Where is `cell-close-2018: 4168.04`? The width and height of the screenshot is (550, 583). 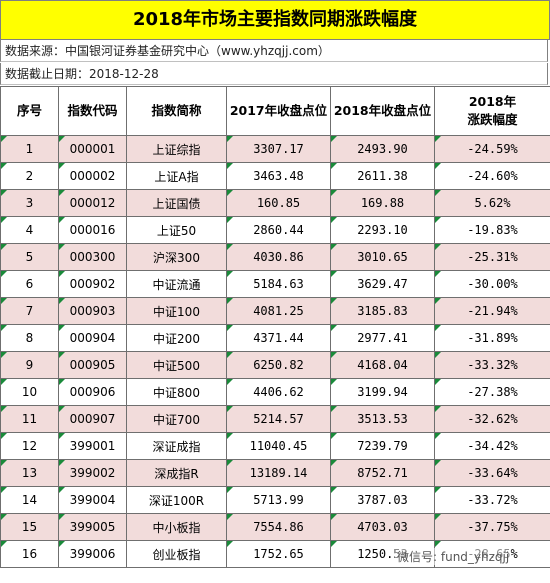 cell-close-2018: 4168.04 is located at coordinates (382, 365).